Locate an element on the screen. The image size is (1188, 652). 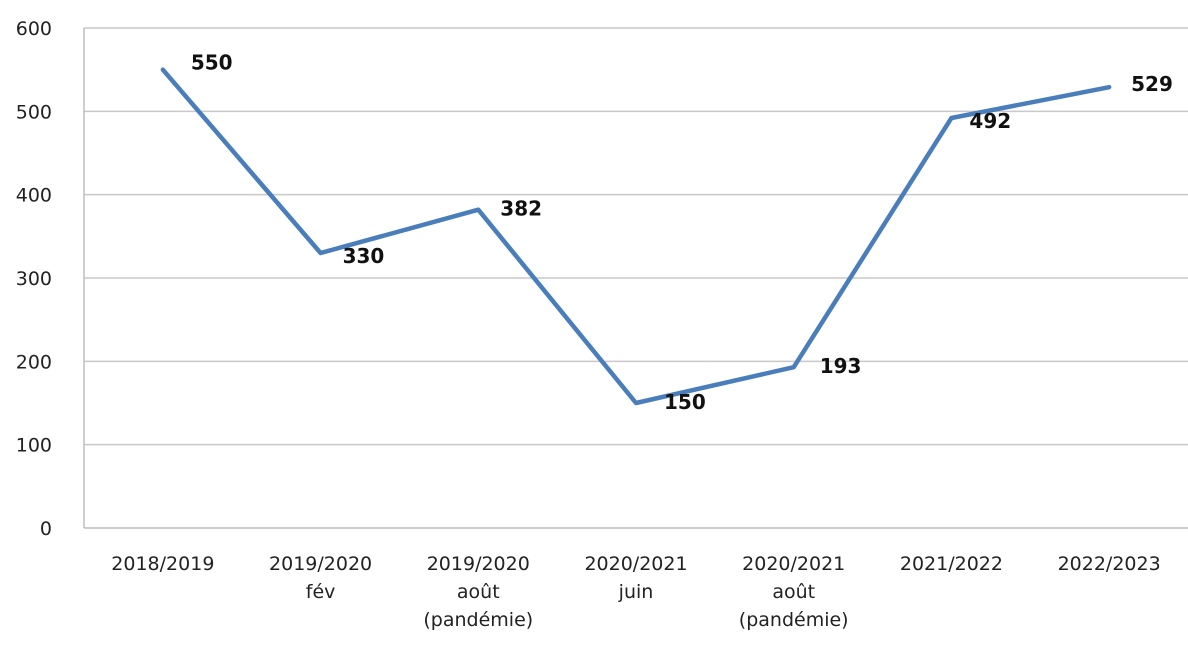
data-label: 193 is located at coordinates (841, 366).